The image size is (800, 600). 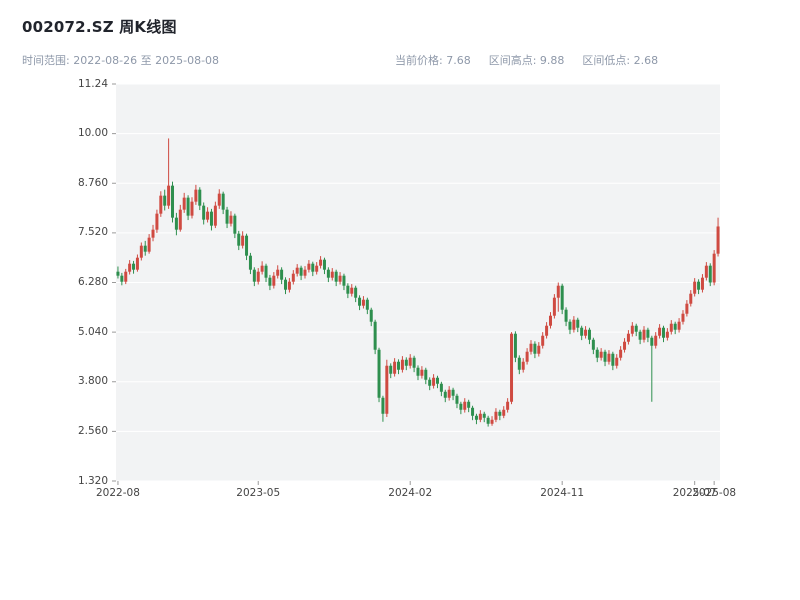 What do you see at coordinates (714, 493) in the screenshot?
I see `x-tick-label: 2025-08` at bounding box center [714, 493].